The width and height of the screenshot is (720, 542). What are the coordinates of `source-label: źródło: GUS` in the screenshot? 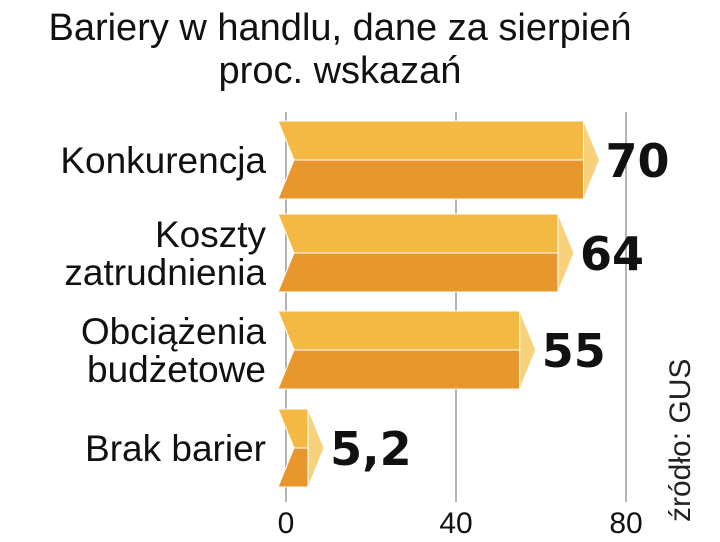 It's located at (680, 440).